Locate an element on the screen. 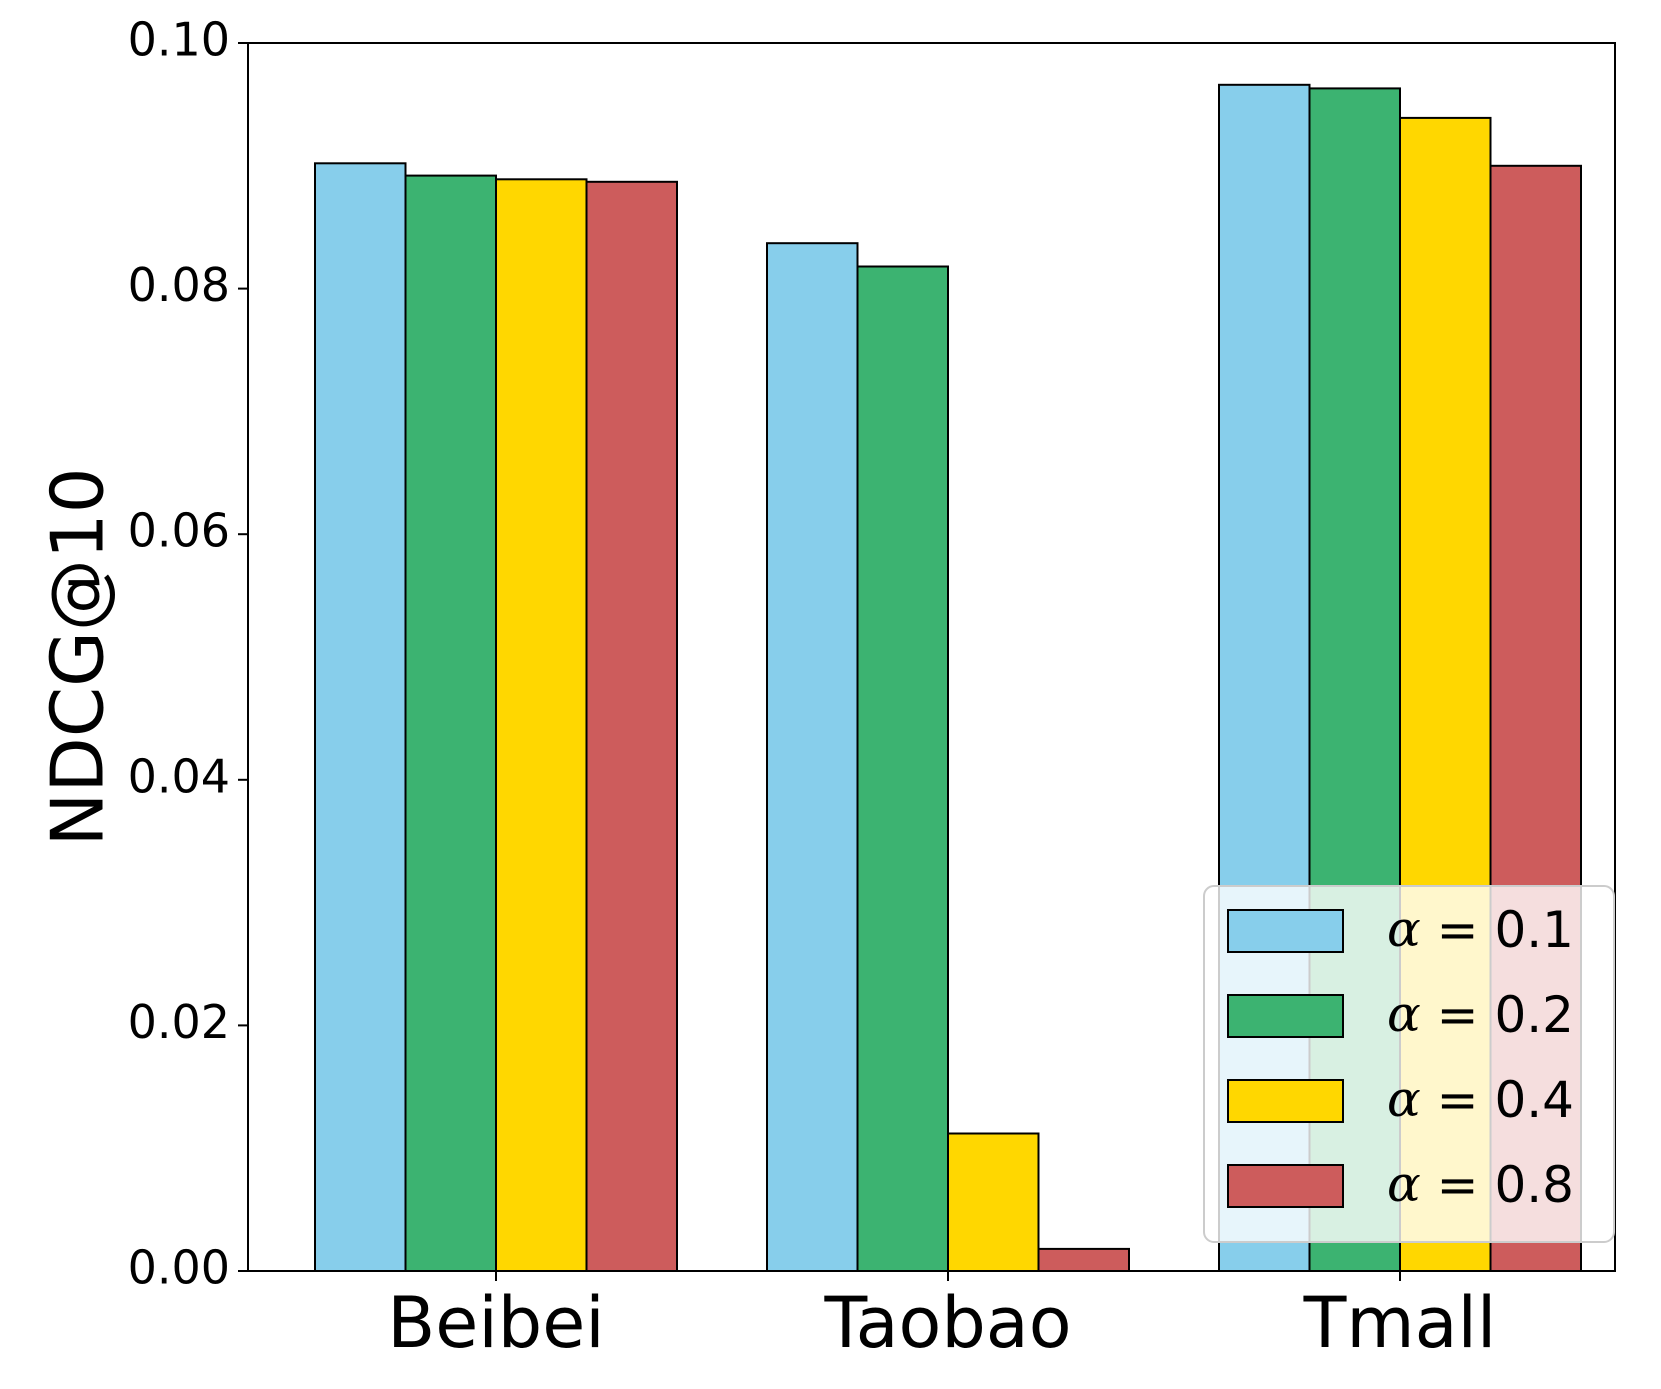 This screenshot has width=1661, height=1389. x-axis: Beibei Taobao Tmall is located at coordinates (941, 1317).